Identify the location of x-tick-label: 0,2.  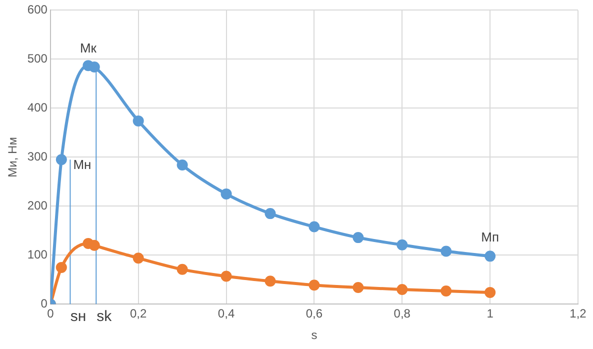
(139, 313).